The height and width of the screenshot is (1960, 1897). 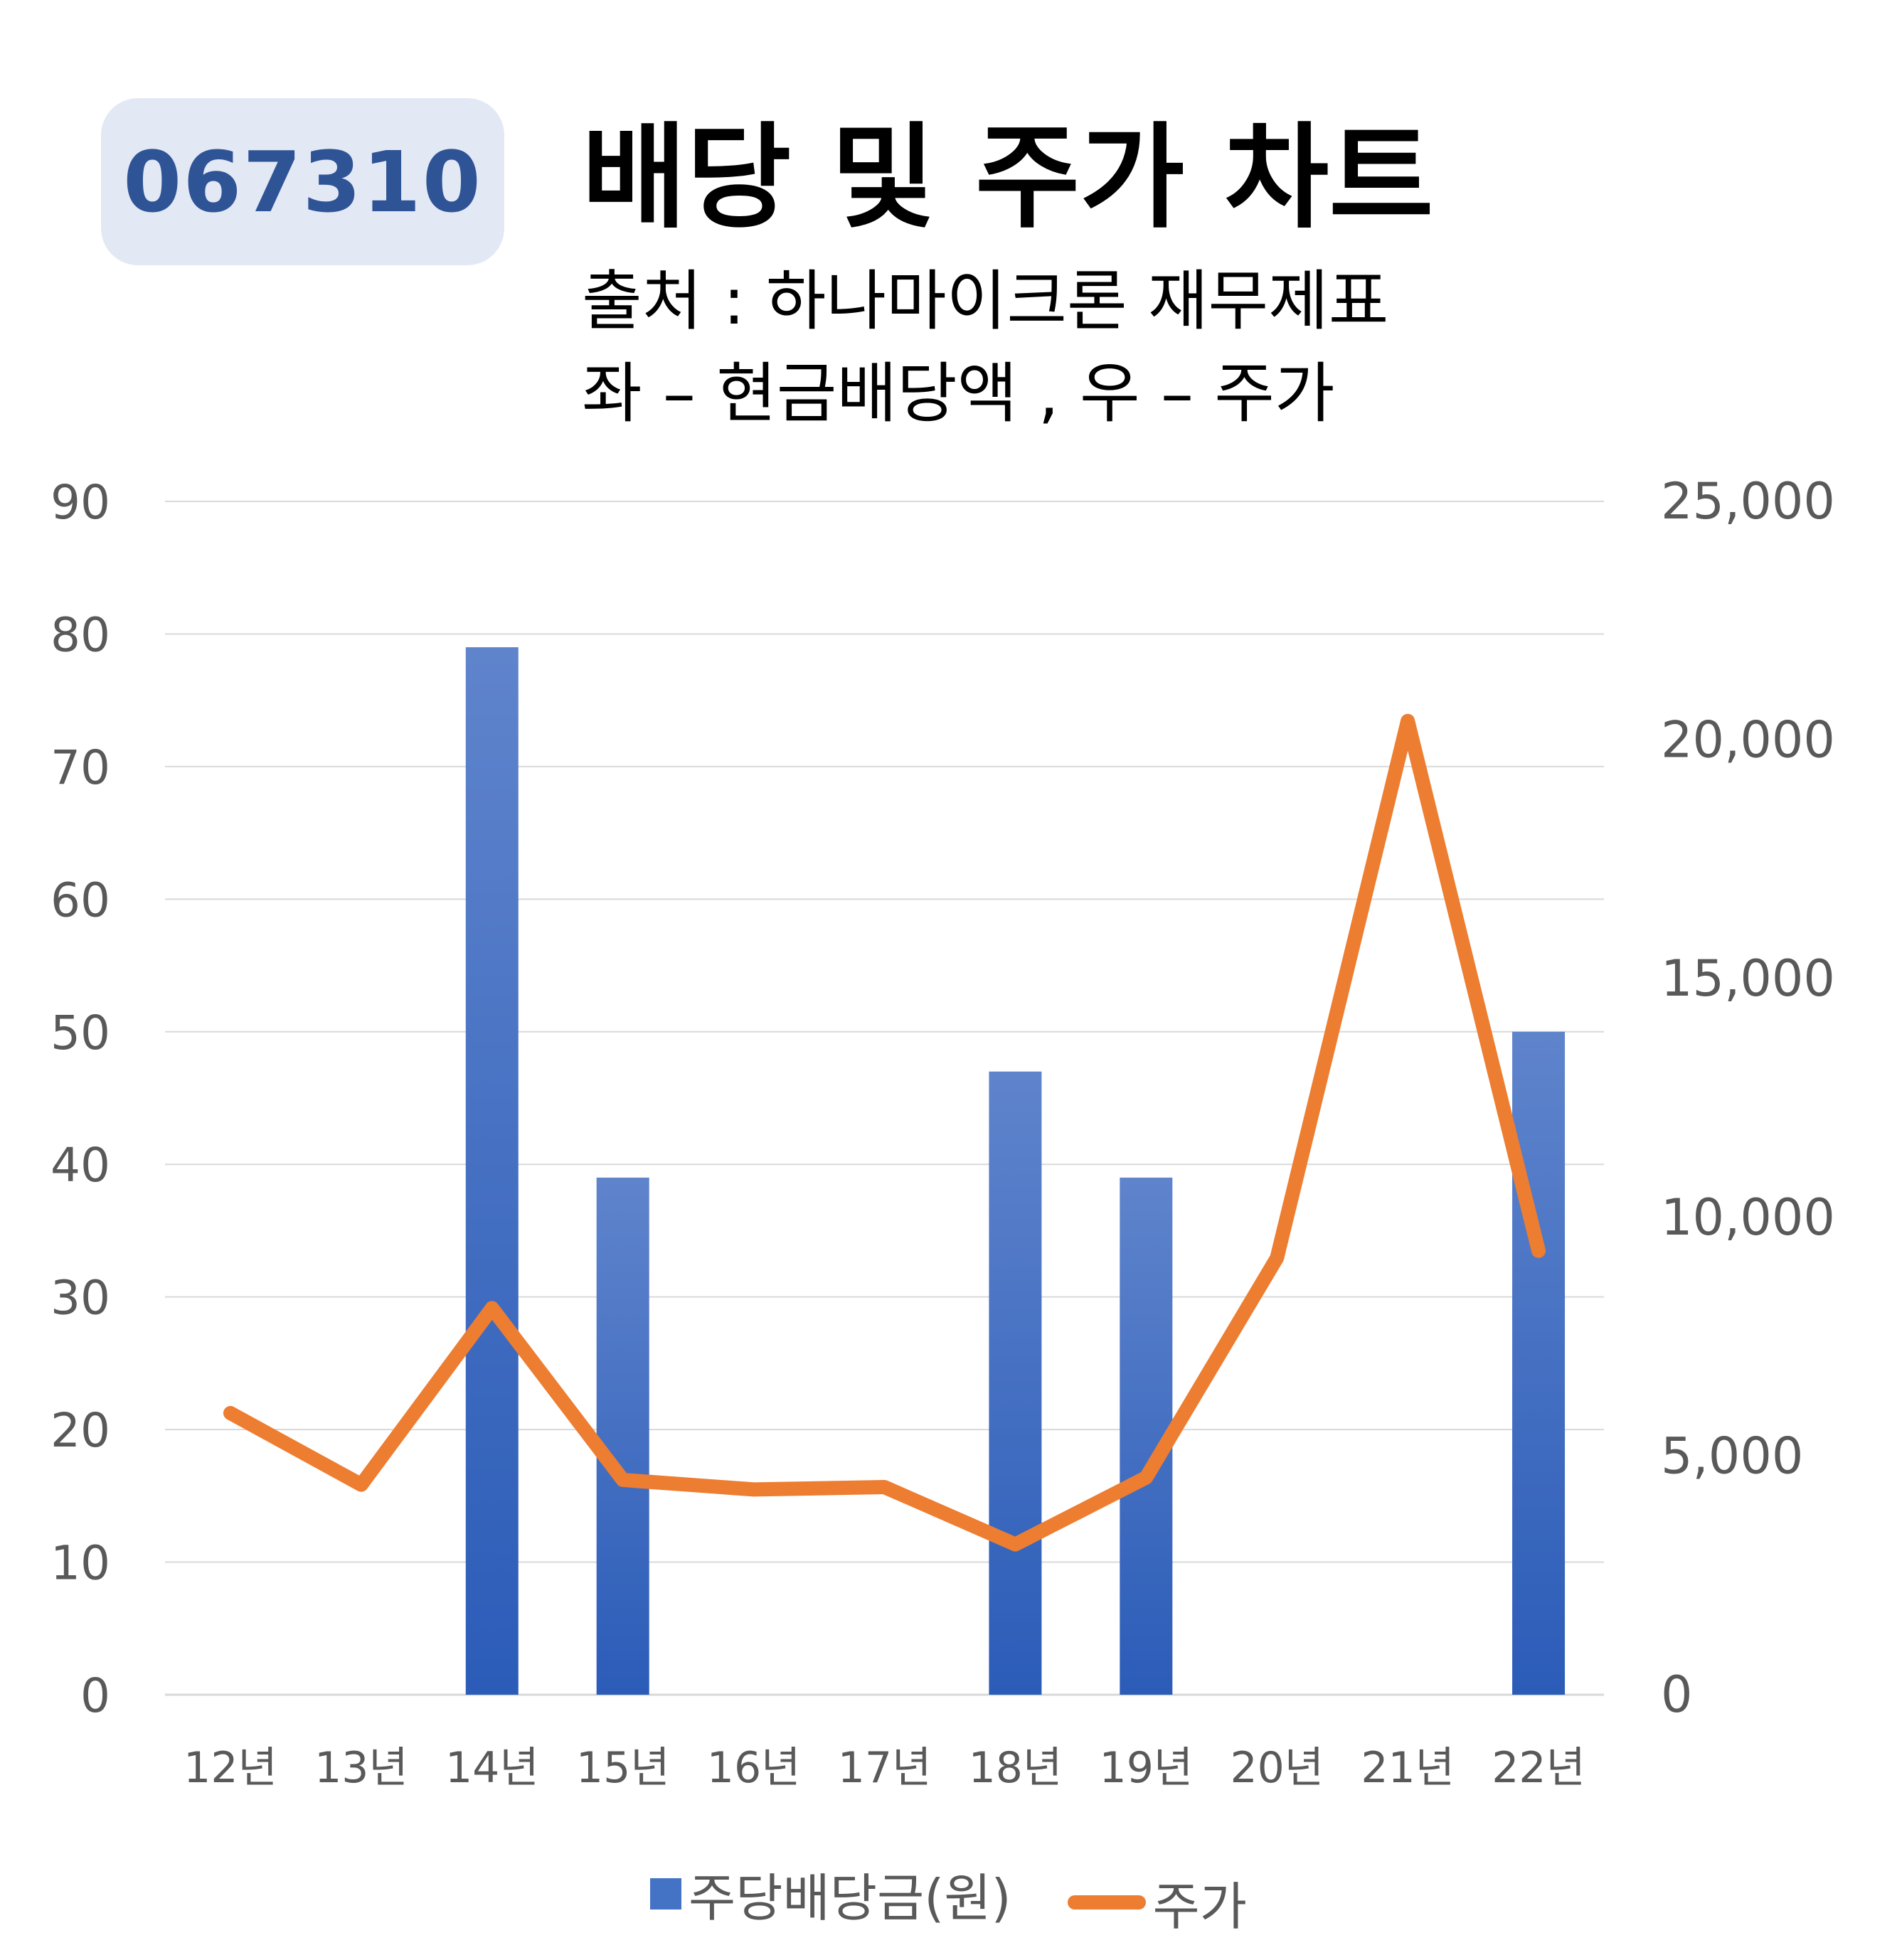 I want to click on legend-dividend-label: 주당배당금(원), so click(x=850, y=1898).